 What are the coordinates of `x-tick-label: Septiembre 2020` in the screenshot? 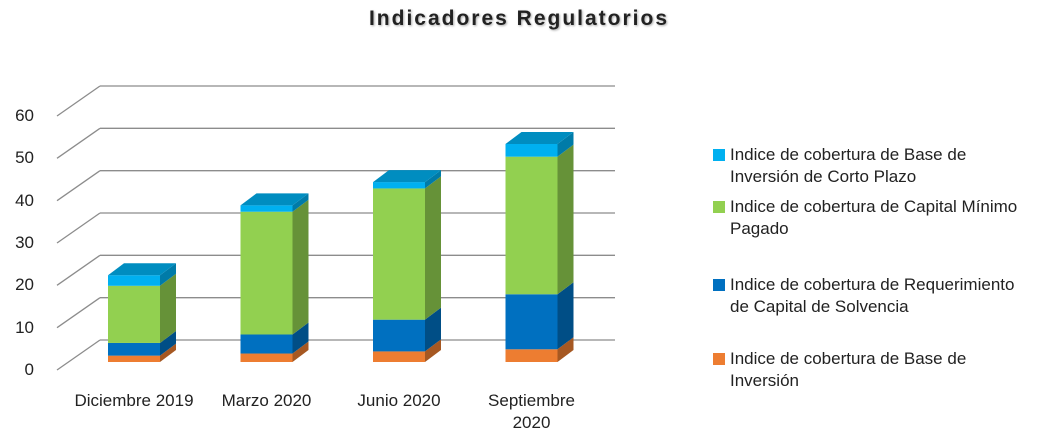 It's located at (531, 411).